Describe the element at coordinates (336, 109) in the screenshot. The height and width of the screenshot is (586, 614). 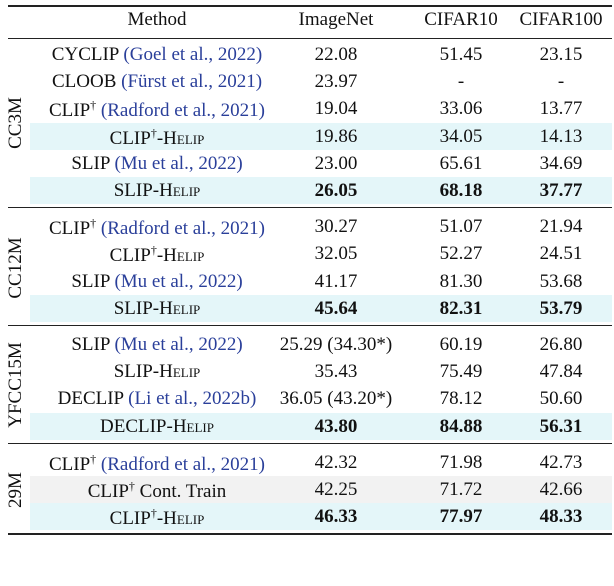
I see `value-cell: 19.04` at that location.